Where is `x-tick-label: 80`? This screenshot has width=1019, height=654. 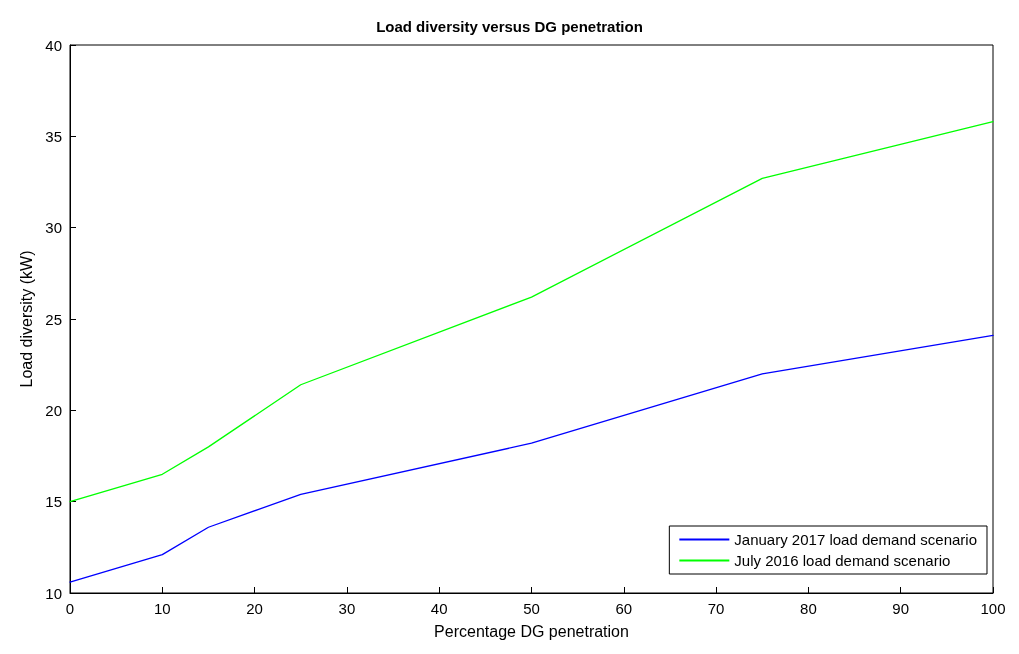
x-tick-label: 80 is located at coordinates (808, 608).